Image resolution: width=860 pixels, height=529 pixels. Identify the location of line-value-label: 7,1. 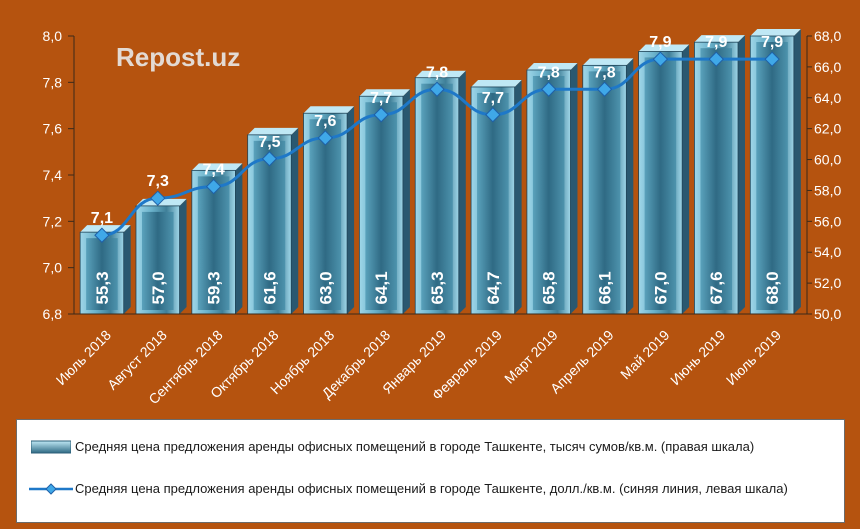
(102, 218).